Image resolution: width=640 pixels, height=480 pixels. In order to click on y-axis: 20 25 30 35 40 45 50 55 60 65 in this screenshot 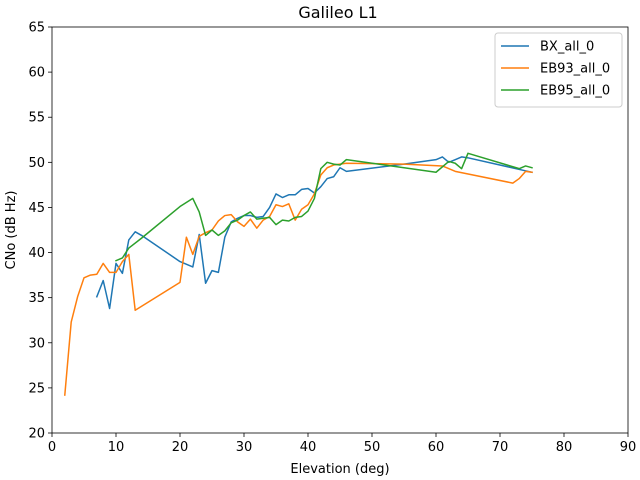, I will do `click(40, 231)`.